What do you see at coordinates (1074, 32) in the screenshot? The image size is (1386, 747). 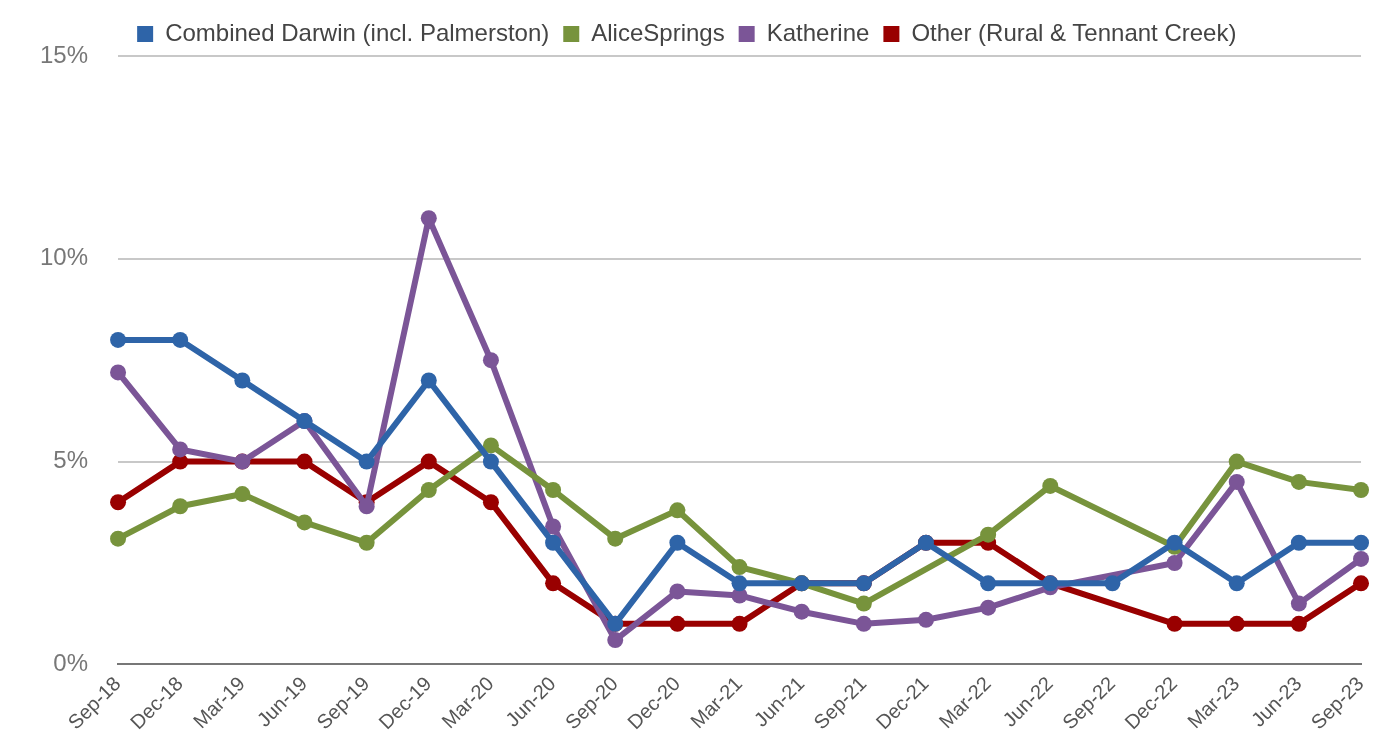 I see `legend-label: Other (Rural & Tennant Creek)` at bounding box center [1074, 32].